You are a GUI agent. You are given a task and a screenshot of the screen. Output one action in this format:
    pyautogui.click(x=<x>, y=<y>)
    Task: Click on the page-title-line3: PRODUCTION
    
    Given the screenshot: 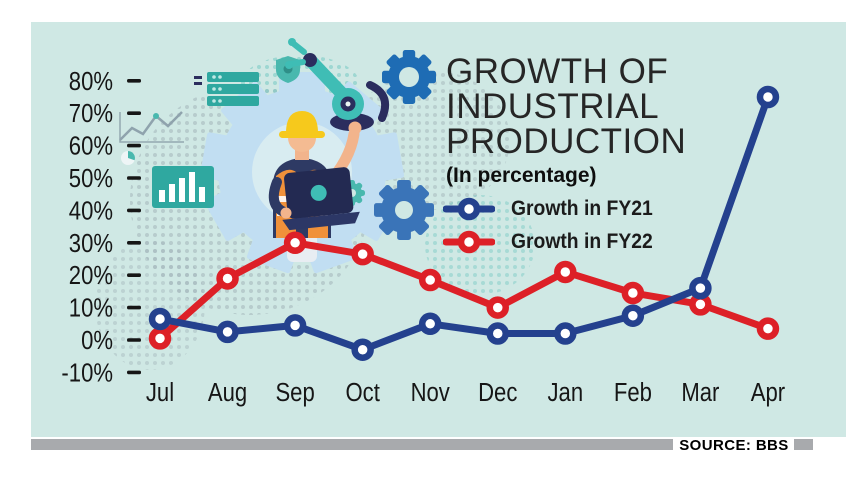 What is the action you would take?
    pyautogui.click(x=566, y=141)
    